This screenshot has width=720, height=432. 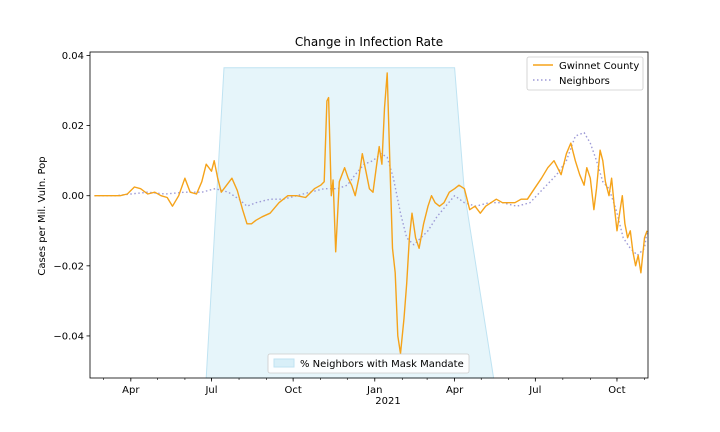 What do you see at coordinates (73, 196) in the screenshot?
I see `y-tick-label: 0.00` at bounding box center [73, 196].